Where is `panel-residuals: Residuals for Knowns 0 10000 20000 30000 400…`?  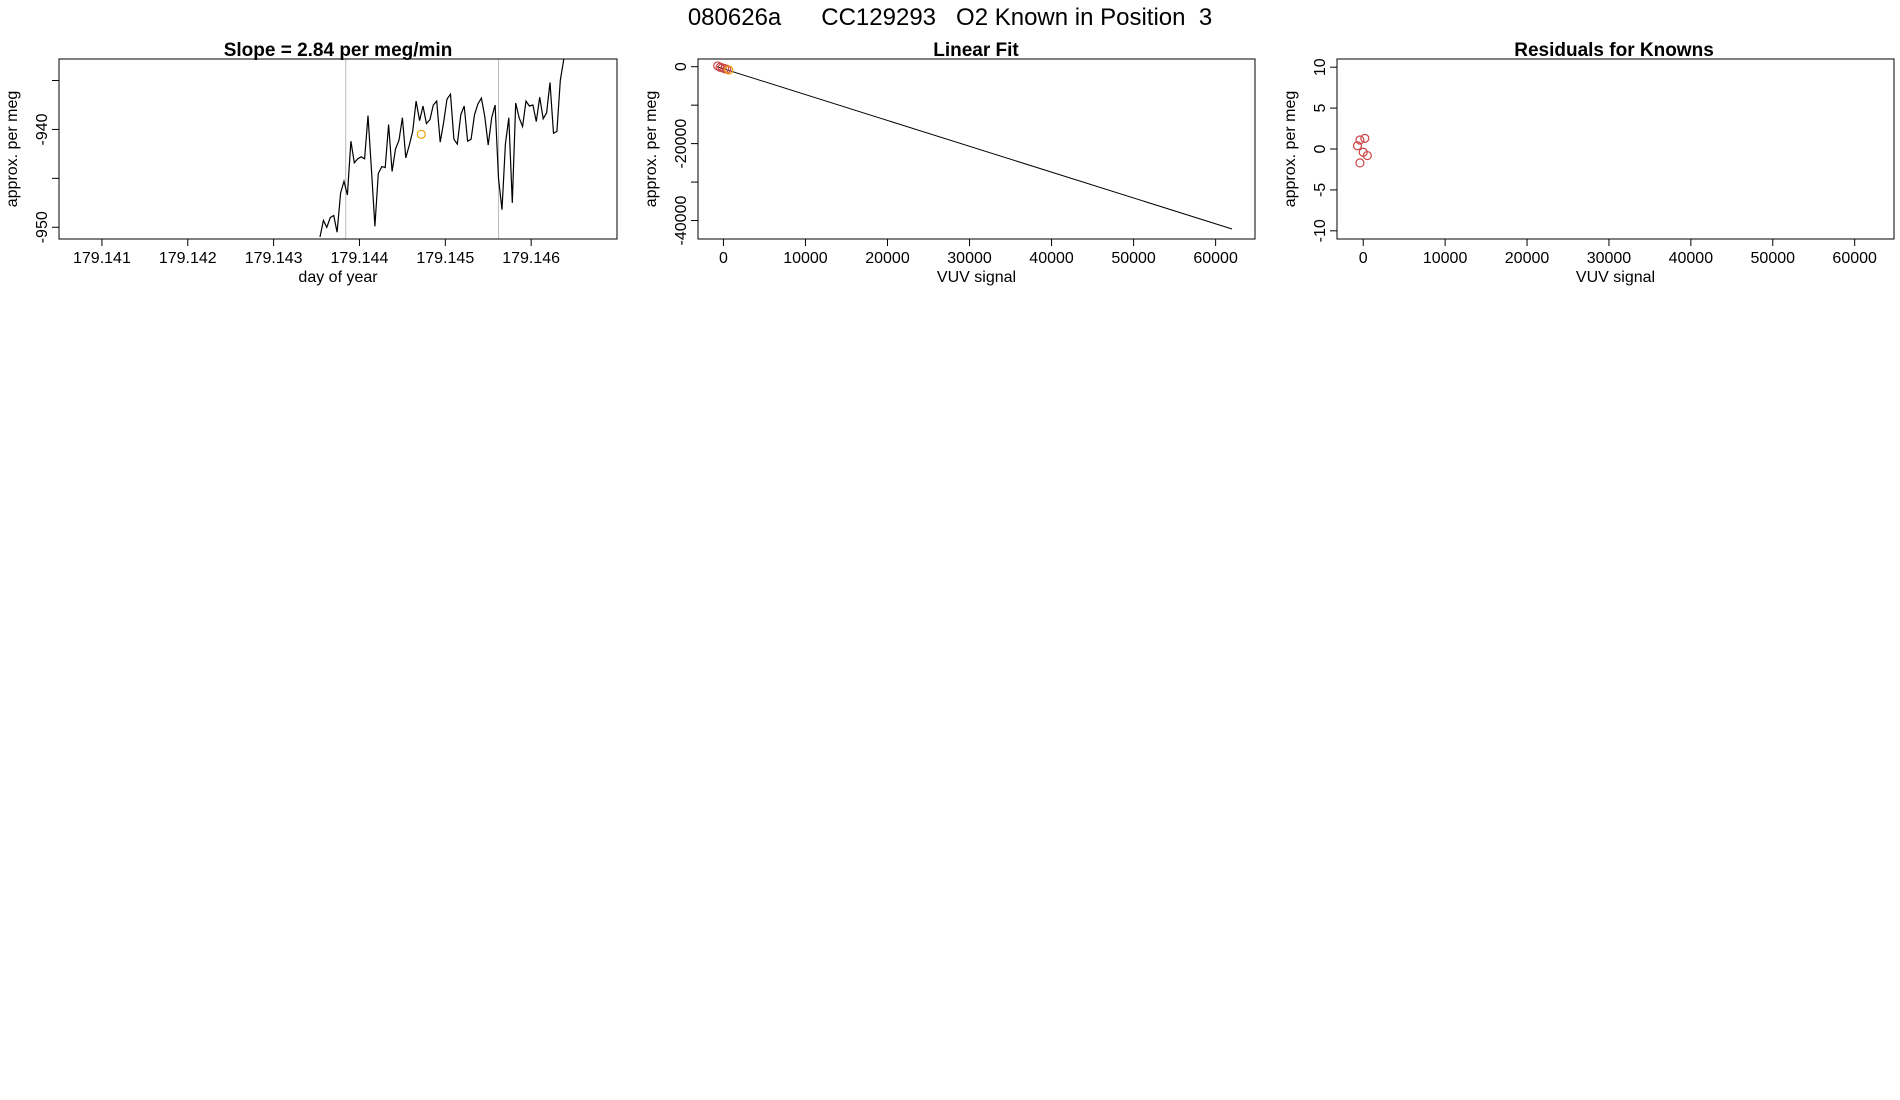 panel-residuals: Residuals for Knowns 0 10000 20000 30000 400… is located at coordinates (1588, 163).